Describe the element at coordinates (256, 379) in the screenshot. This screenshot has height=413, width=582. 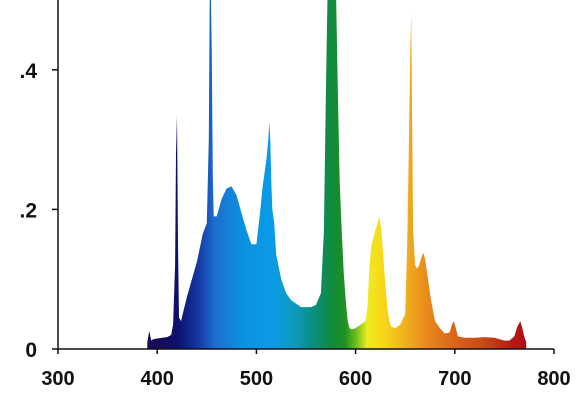
I see `x-tick-label: 500` at that location.